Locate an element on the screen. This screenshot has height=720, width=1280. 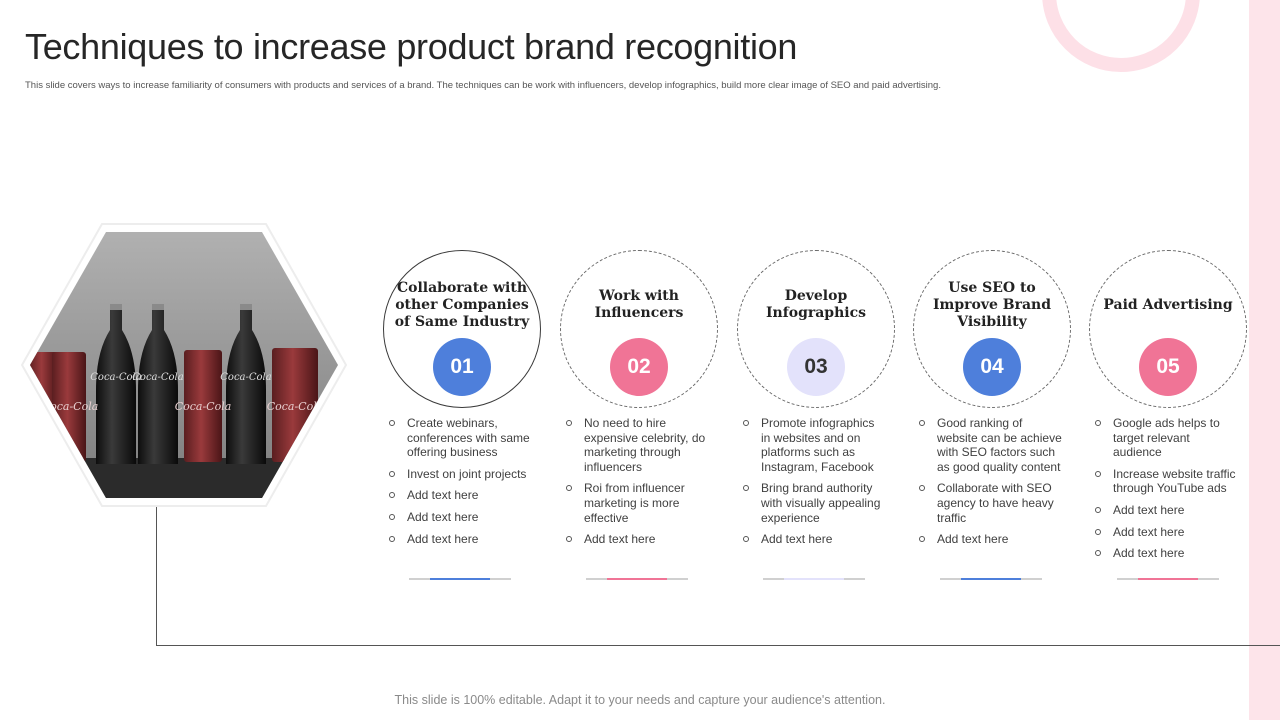
frame-line-vertical is located at coordinates (156, 575).